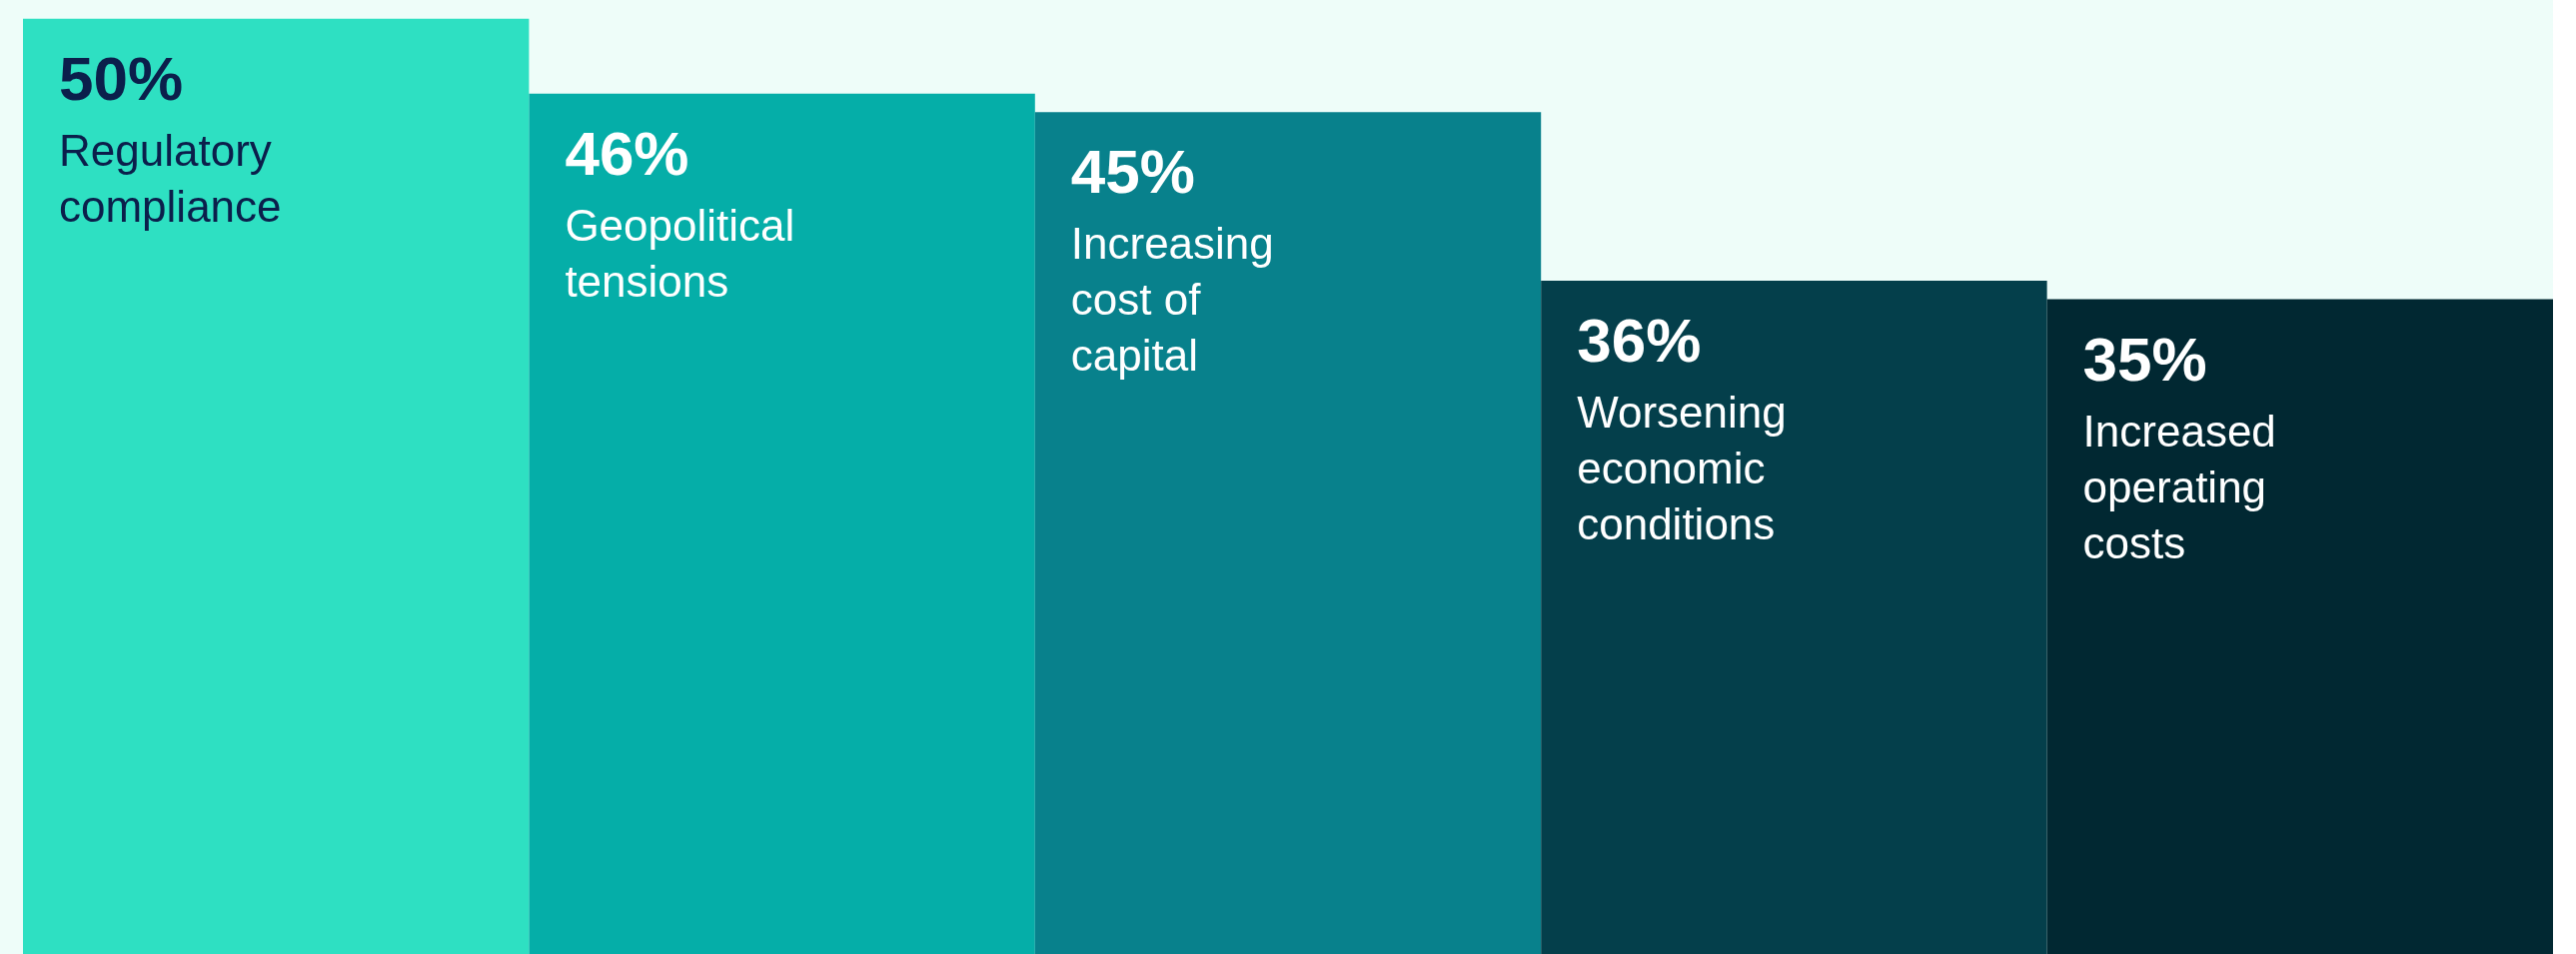 The image size is (2576, 954). I want to click on x-tick-label: Geopolitical tensions, so click(680, 253).